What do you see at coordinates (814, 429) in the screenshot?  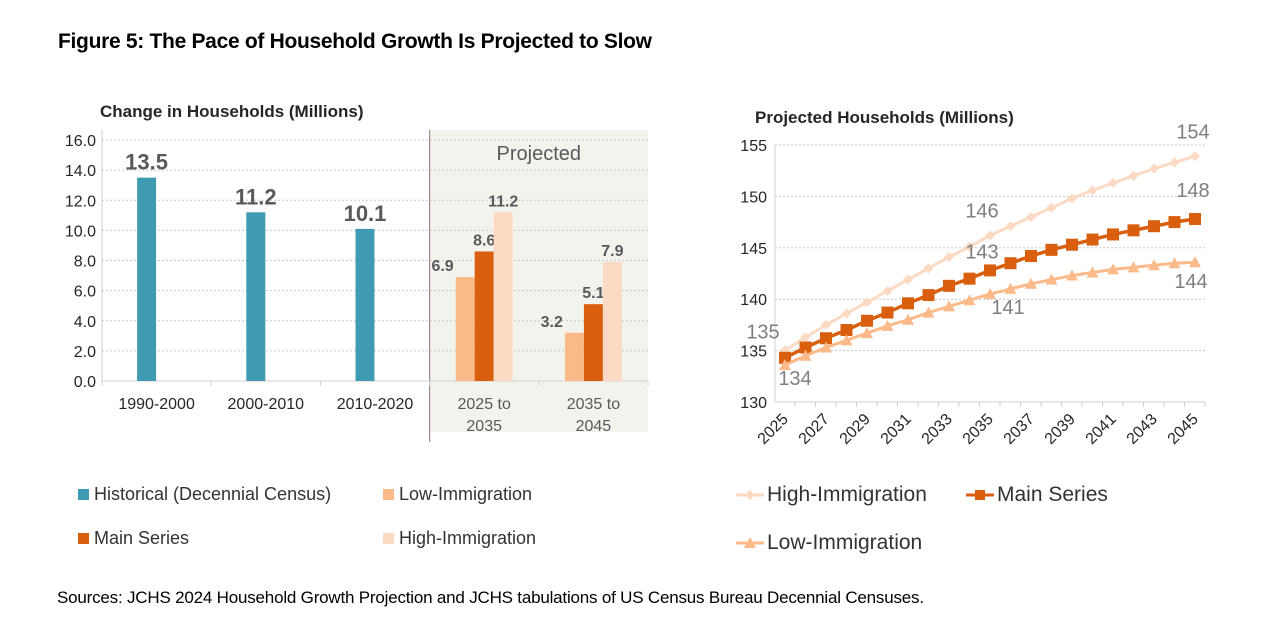 I see `x-tick-label: 2027` at bounding box center [814, 429].